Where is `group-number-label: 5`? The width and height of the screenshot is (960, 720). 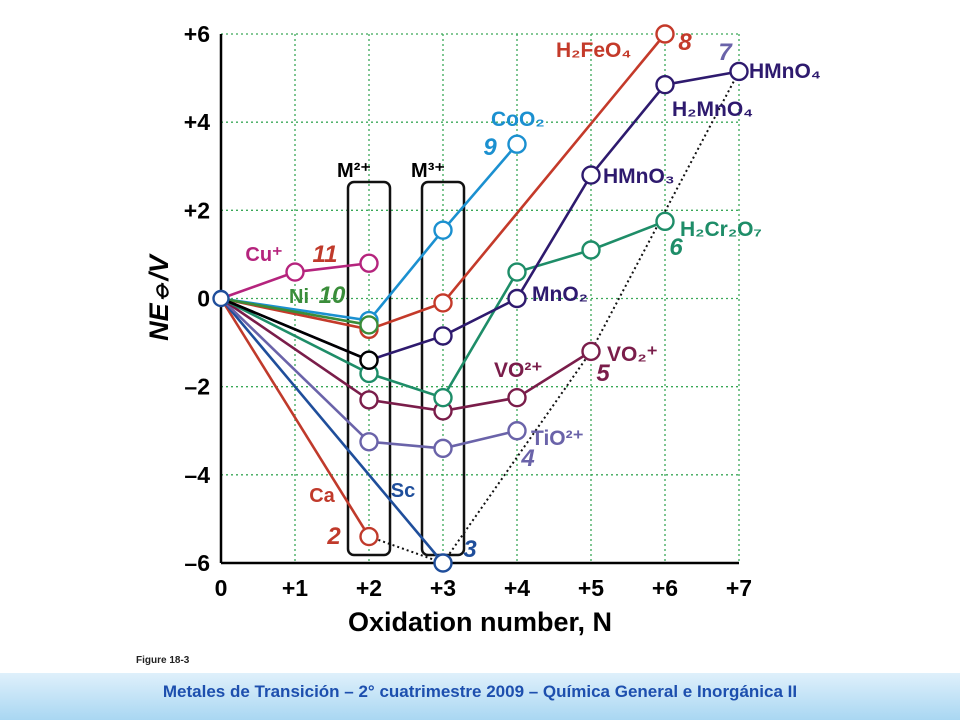 group-number-label: 5 is located at coordinates (603, 373).